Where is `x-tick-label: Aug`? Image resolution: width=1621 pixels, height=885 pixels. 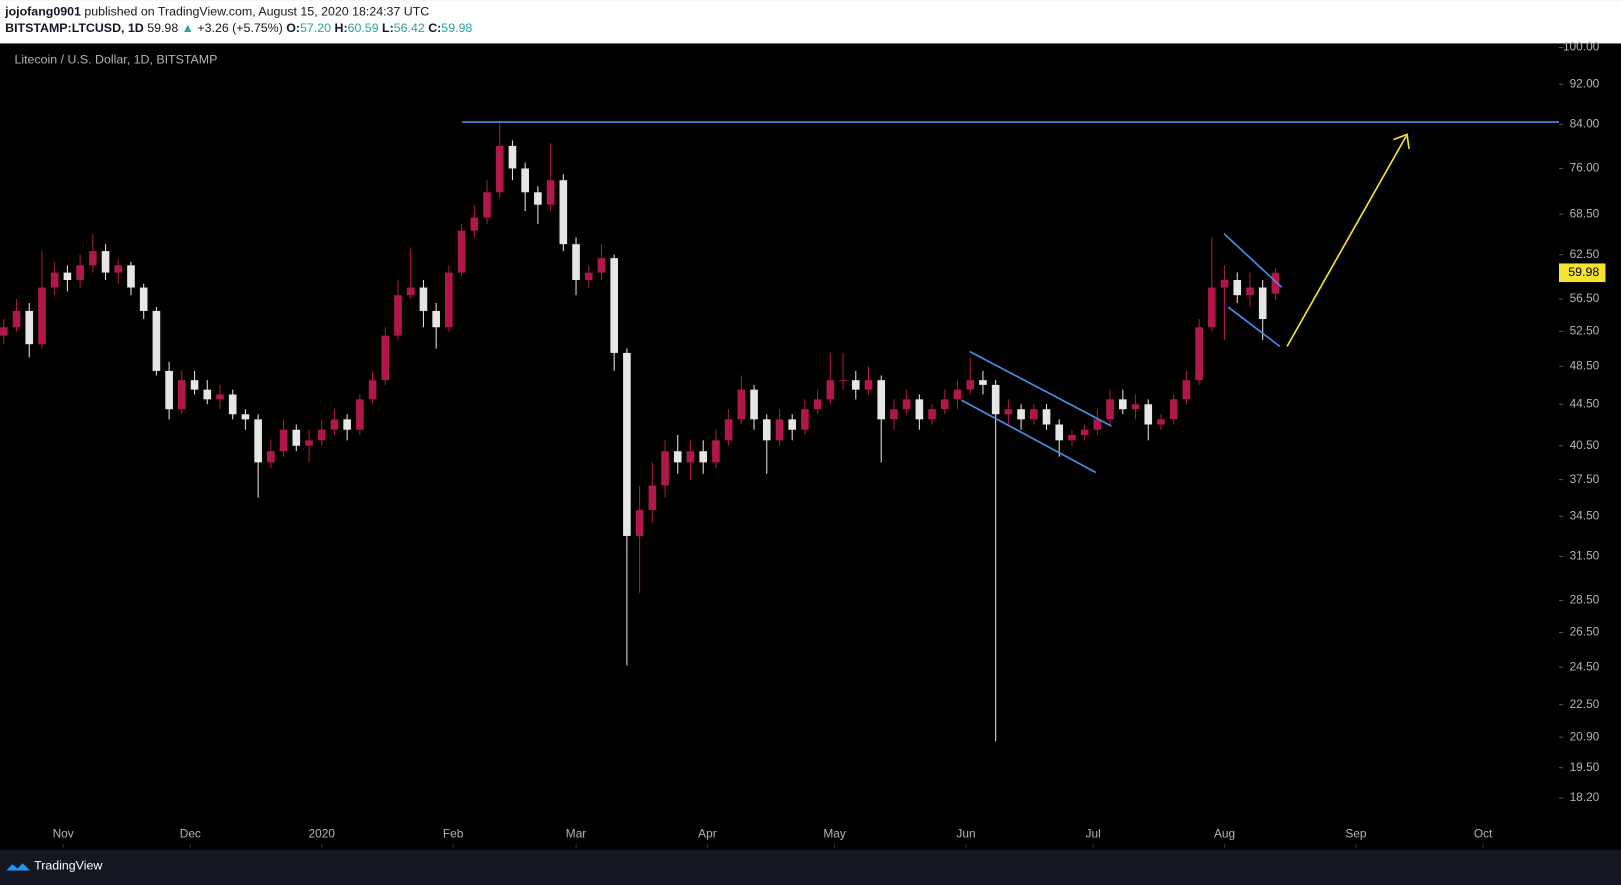
x-tick-label: Aug is located at coordinates (1224, 833).